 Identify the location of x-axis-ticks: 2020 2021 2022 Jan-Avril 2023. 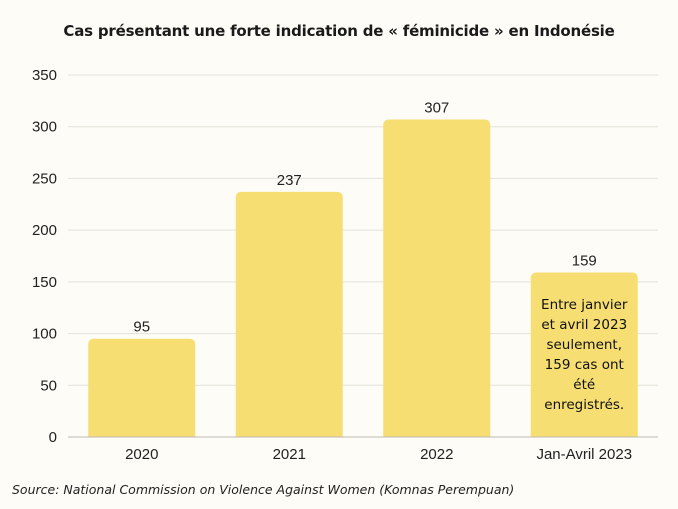
(378, 454).